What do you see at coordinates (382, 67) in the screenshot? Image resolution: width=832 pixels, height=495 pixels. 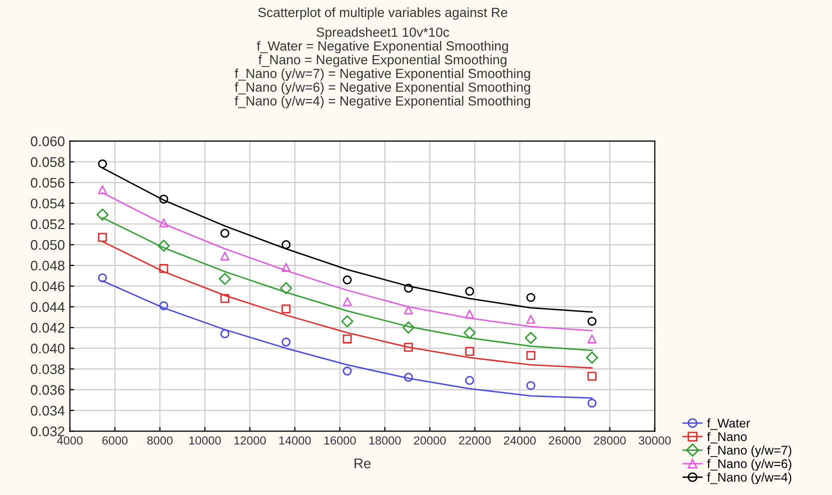 I see `chart-subtitle: Spreadsheet1 10v*10c f_Water = Negative Exponential Smoothing f_Nano = Negative Exponential Smoothing f_Nano (y/w=7) = Negative Exponential Smoothing f_Nano (y/w=6) = Negative Exponential Smoothing f_Nano (y/w=4) = Negative Exponential Smoothing` at bounding box center [382, 67].